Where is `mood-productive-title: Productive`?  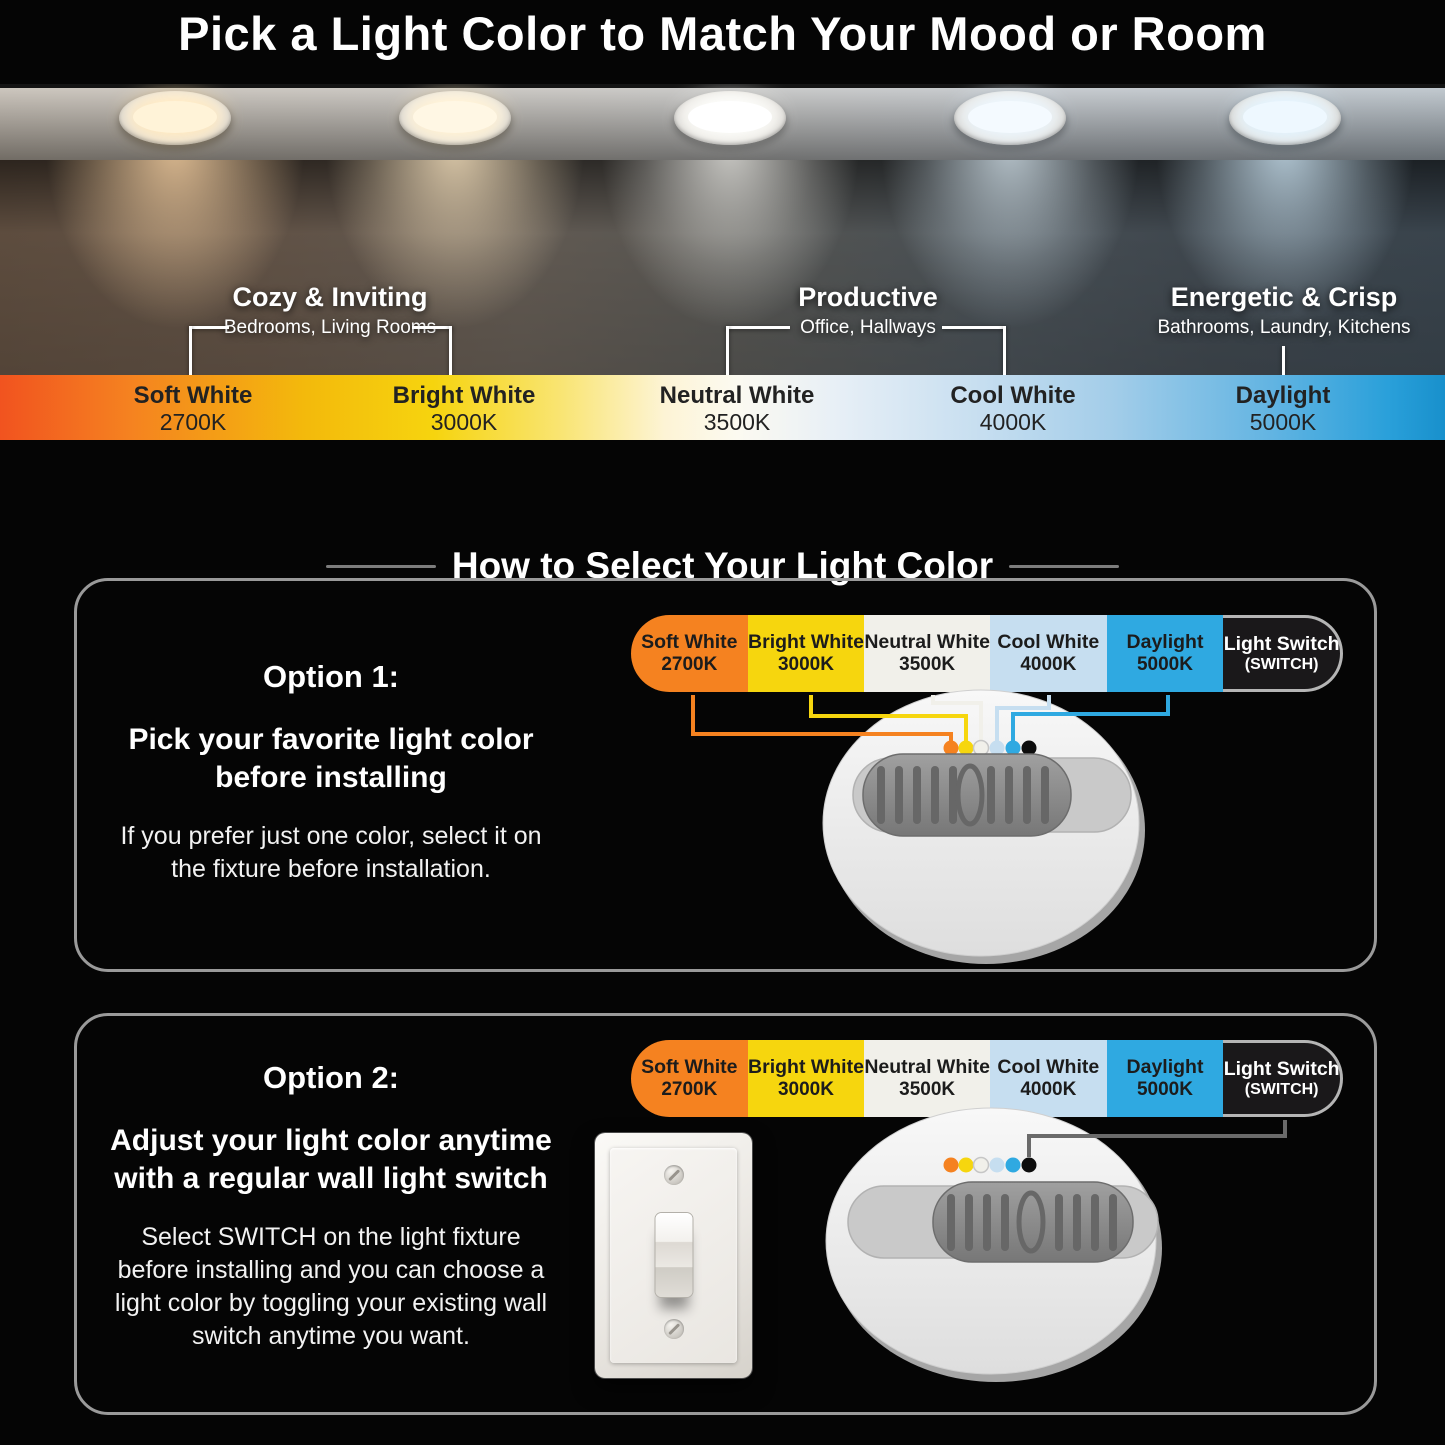 mood-productive-title: Productive is located at coordinates (868, 297).